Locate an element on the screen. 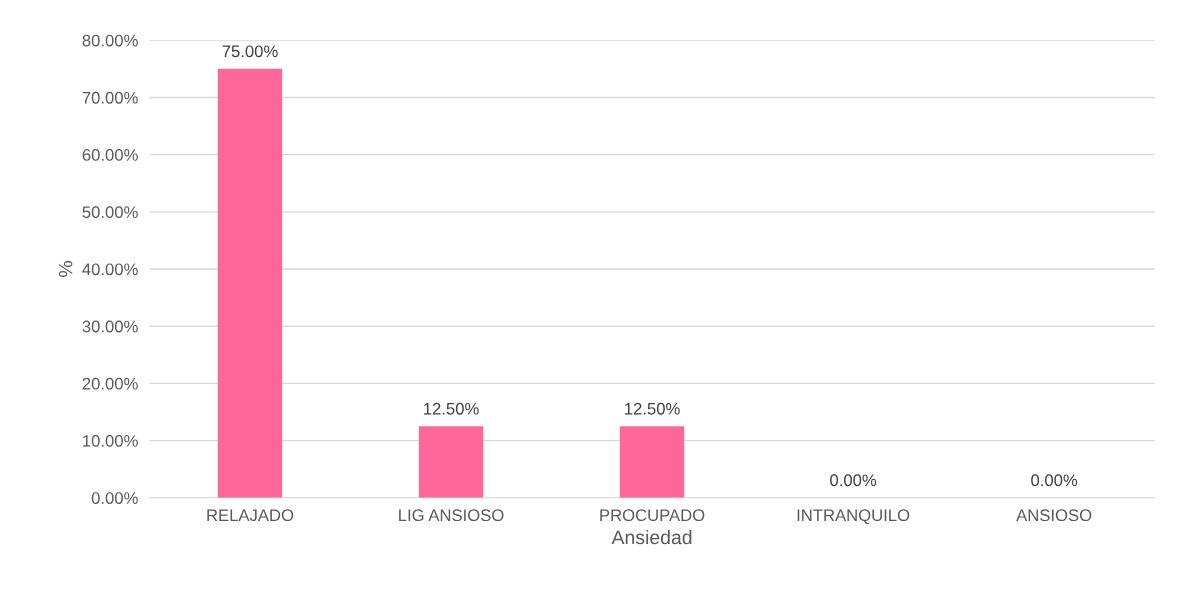  y-tick-label: 50.00% is located at coordinates (110, 212).